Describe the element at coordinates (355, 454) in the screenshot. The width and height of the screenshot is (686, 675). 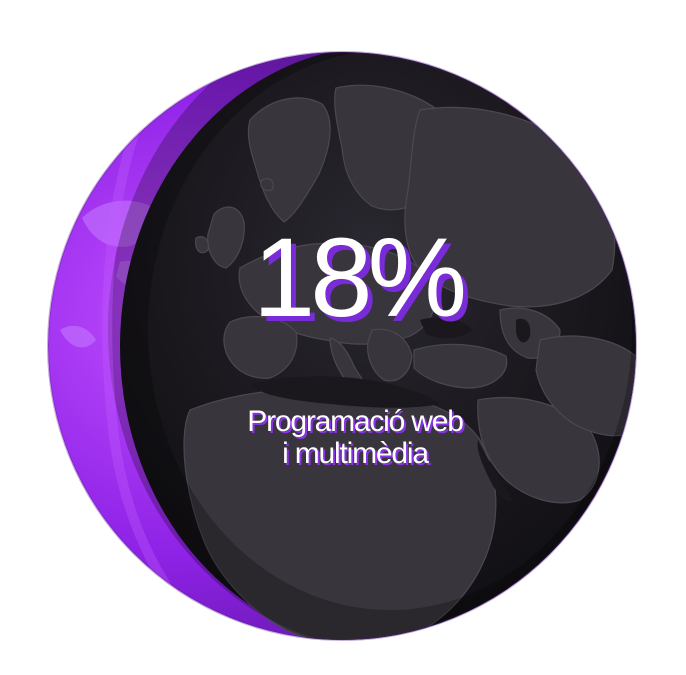
I see `stat-label-line2: i multimèdia` at that location.